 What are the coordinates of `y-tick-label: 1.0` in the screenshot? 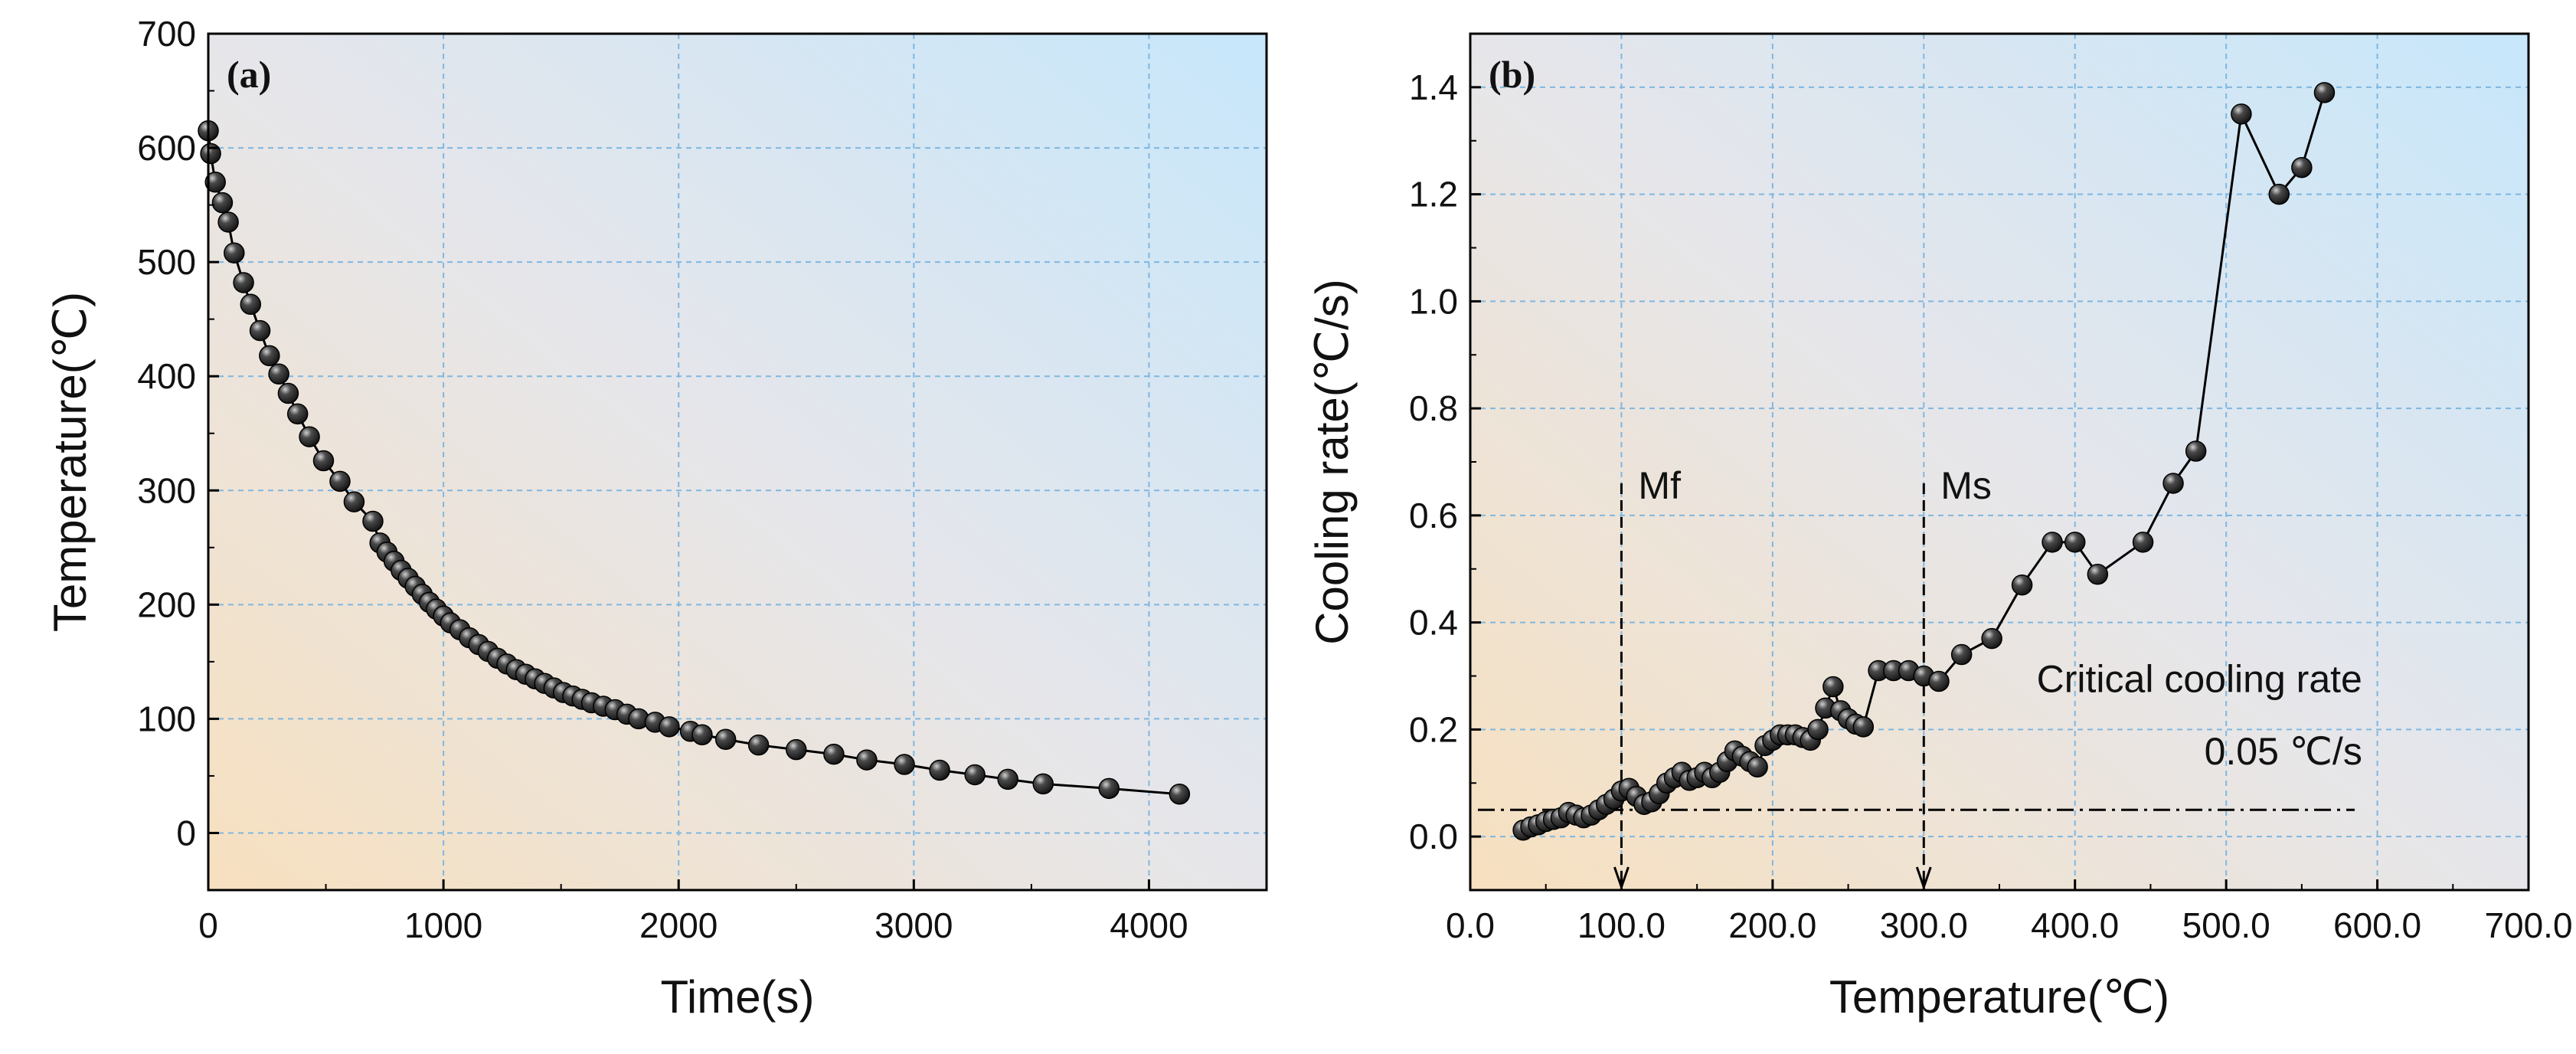 It's located at (1433, 301).